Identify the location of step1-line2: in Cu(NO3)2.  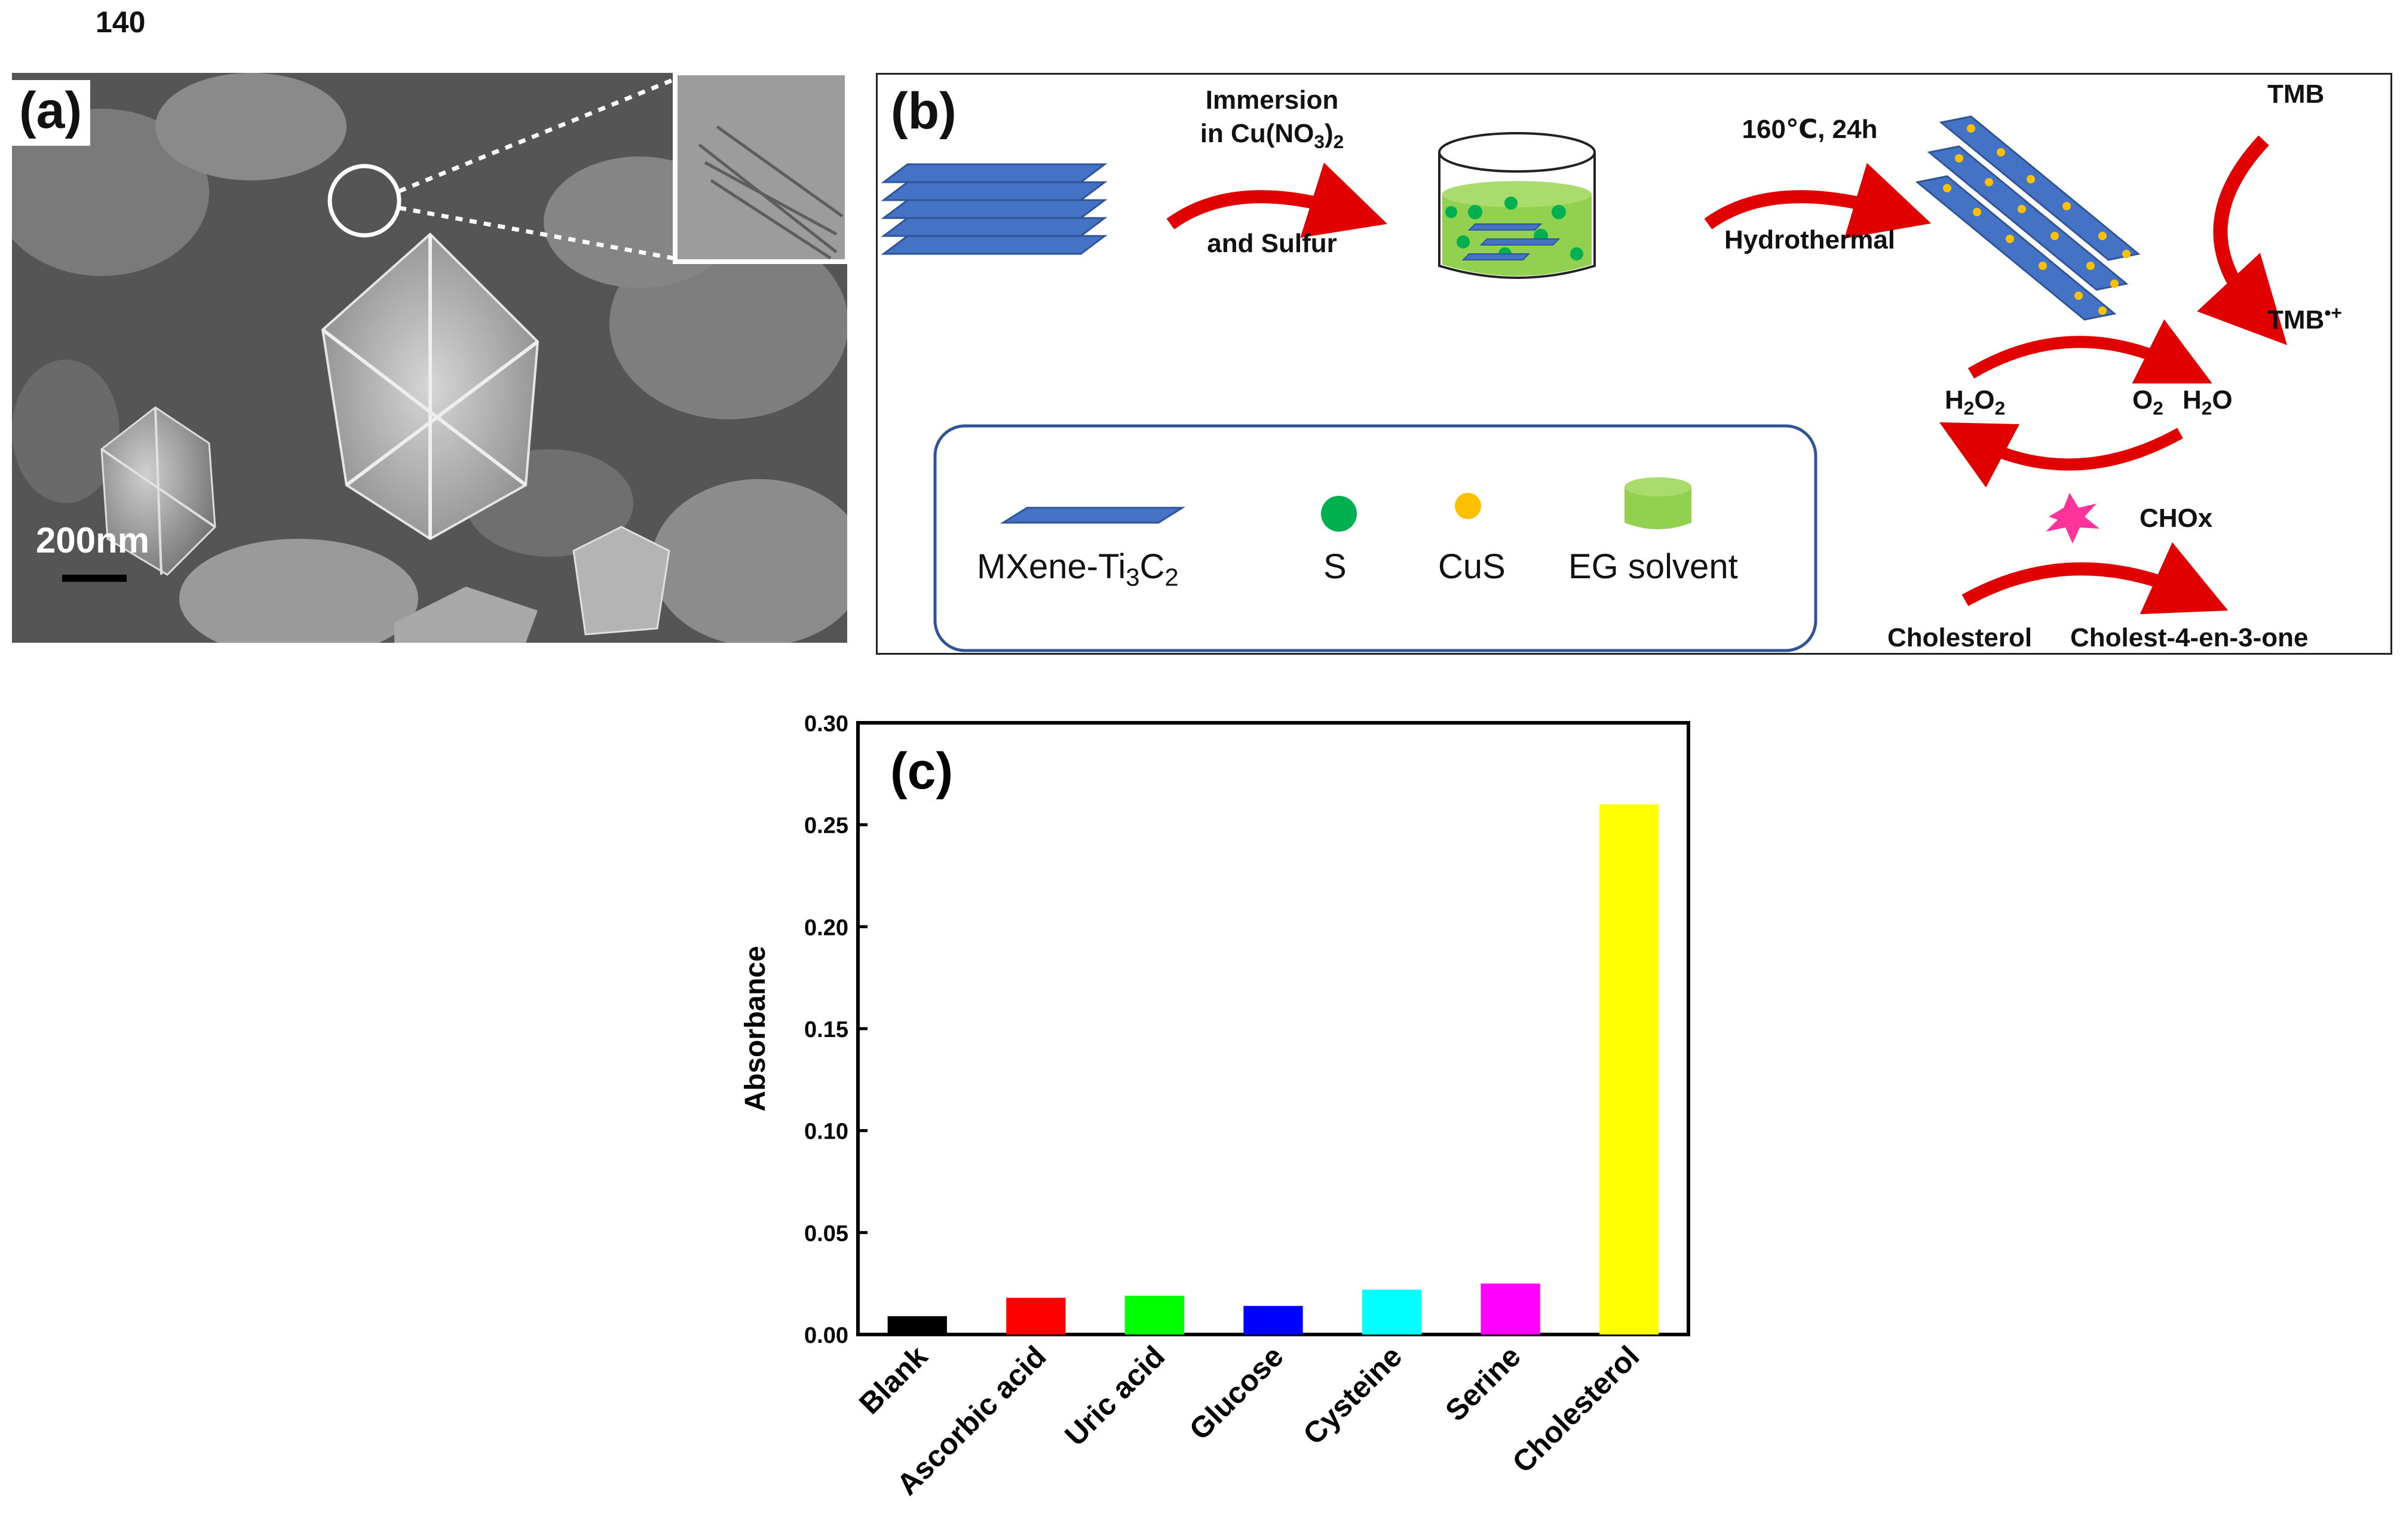
(1272, 135).